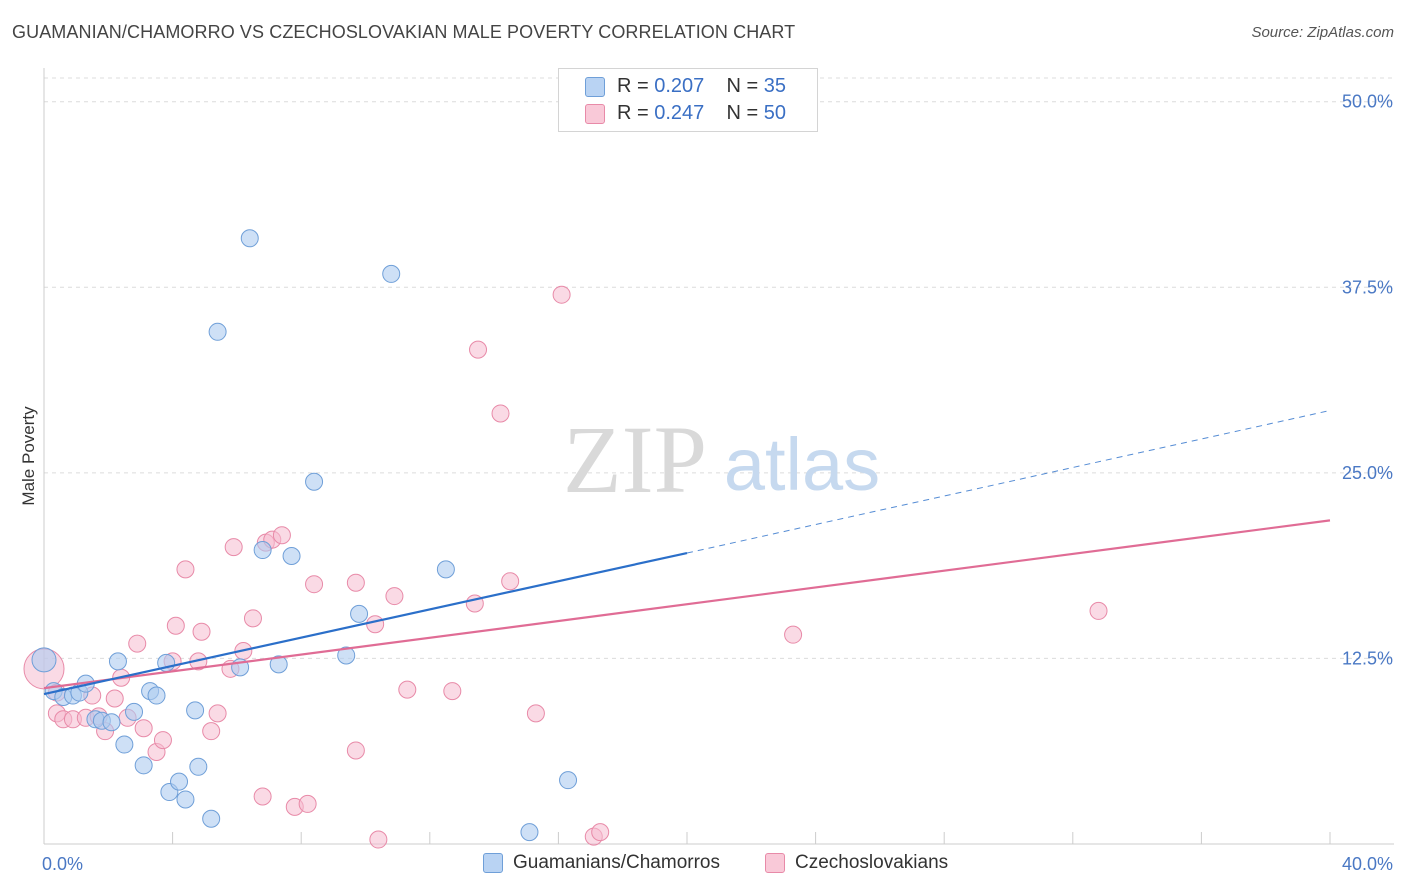  Describe the element at coordinates (1322, 32) in the screenshot. I see `chart-source: Source: ZipAtlas.com` at that location.